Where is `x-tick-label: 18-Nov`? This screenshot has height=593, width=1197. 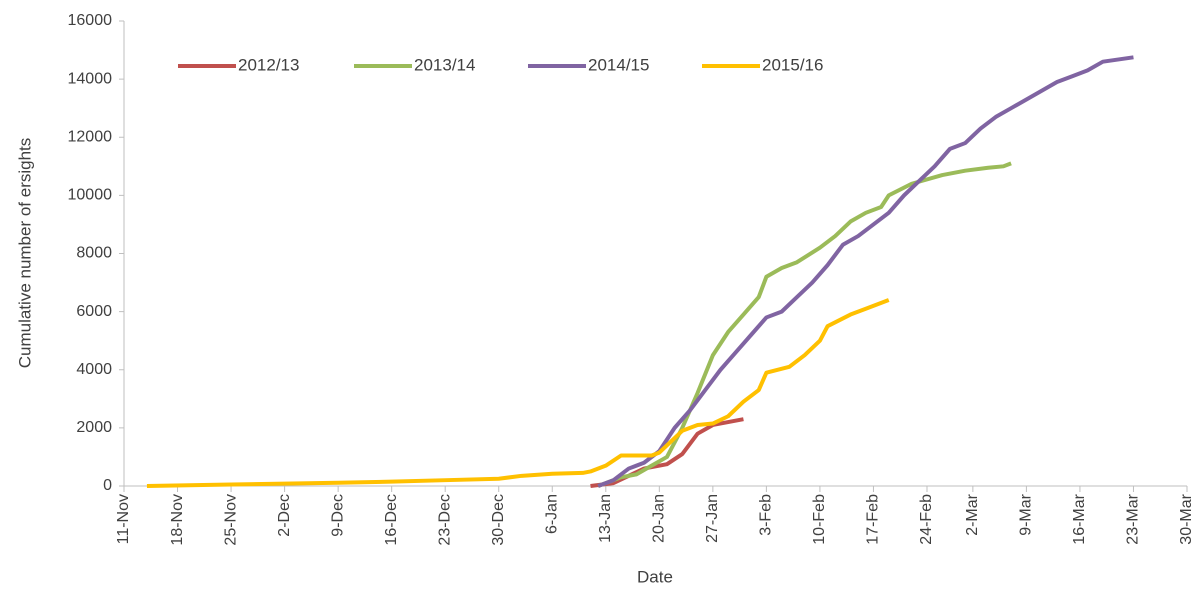
x-tick-label: 18-Nov is located at coordinates (177, 520).